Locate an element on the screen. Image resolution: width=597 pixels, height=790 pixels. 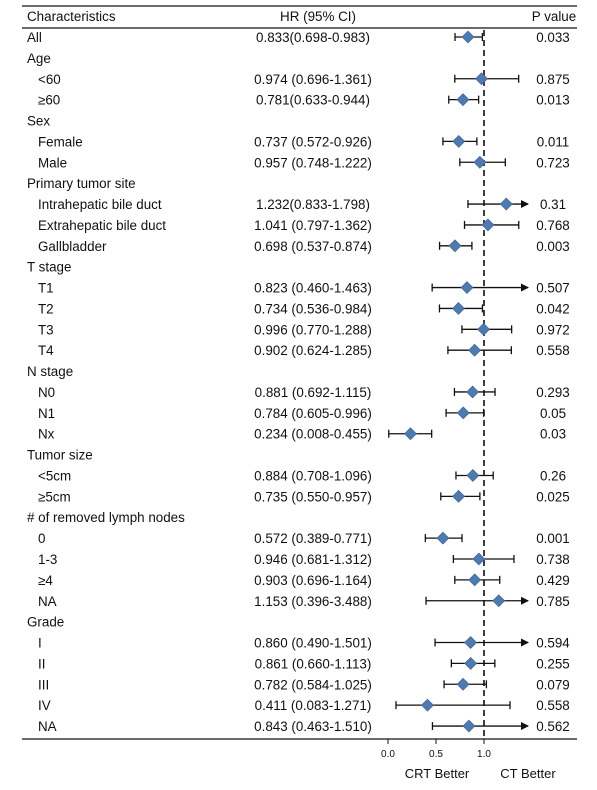
row-label: Nx is located at coordinates (46, 434).